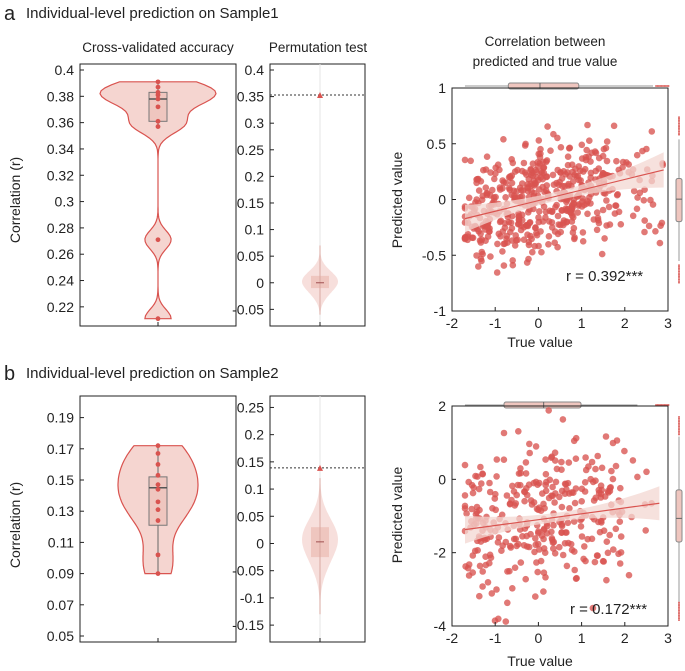  I want to click on b-perm-ytick-label: 0.05, so click(250, 516).